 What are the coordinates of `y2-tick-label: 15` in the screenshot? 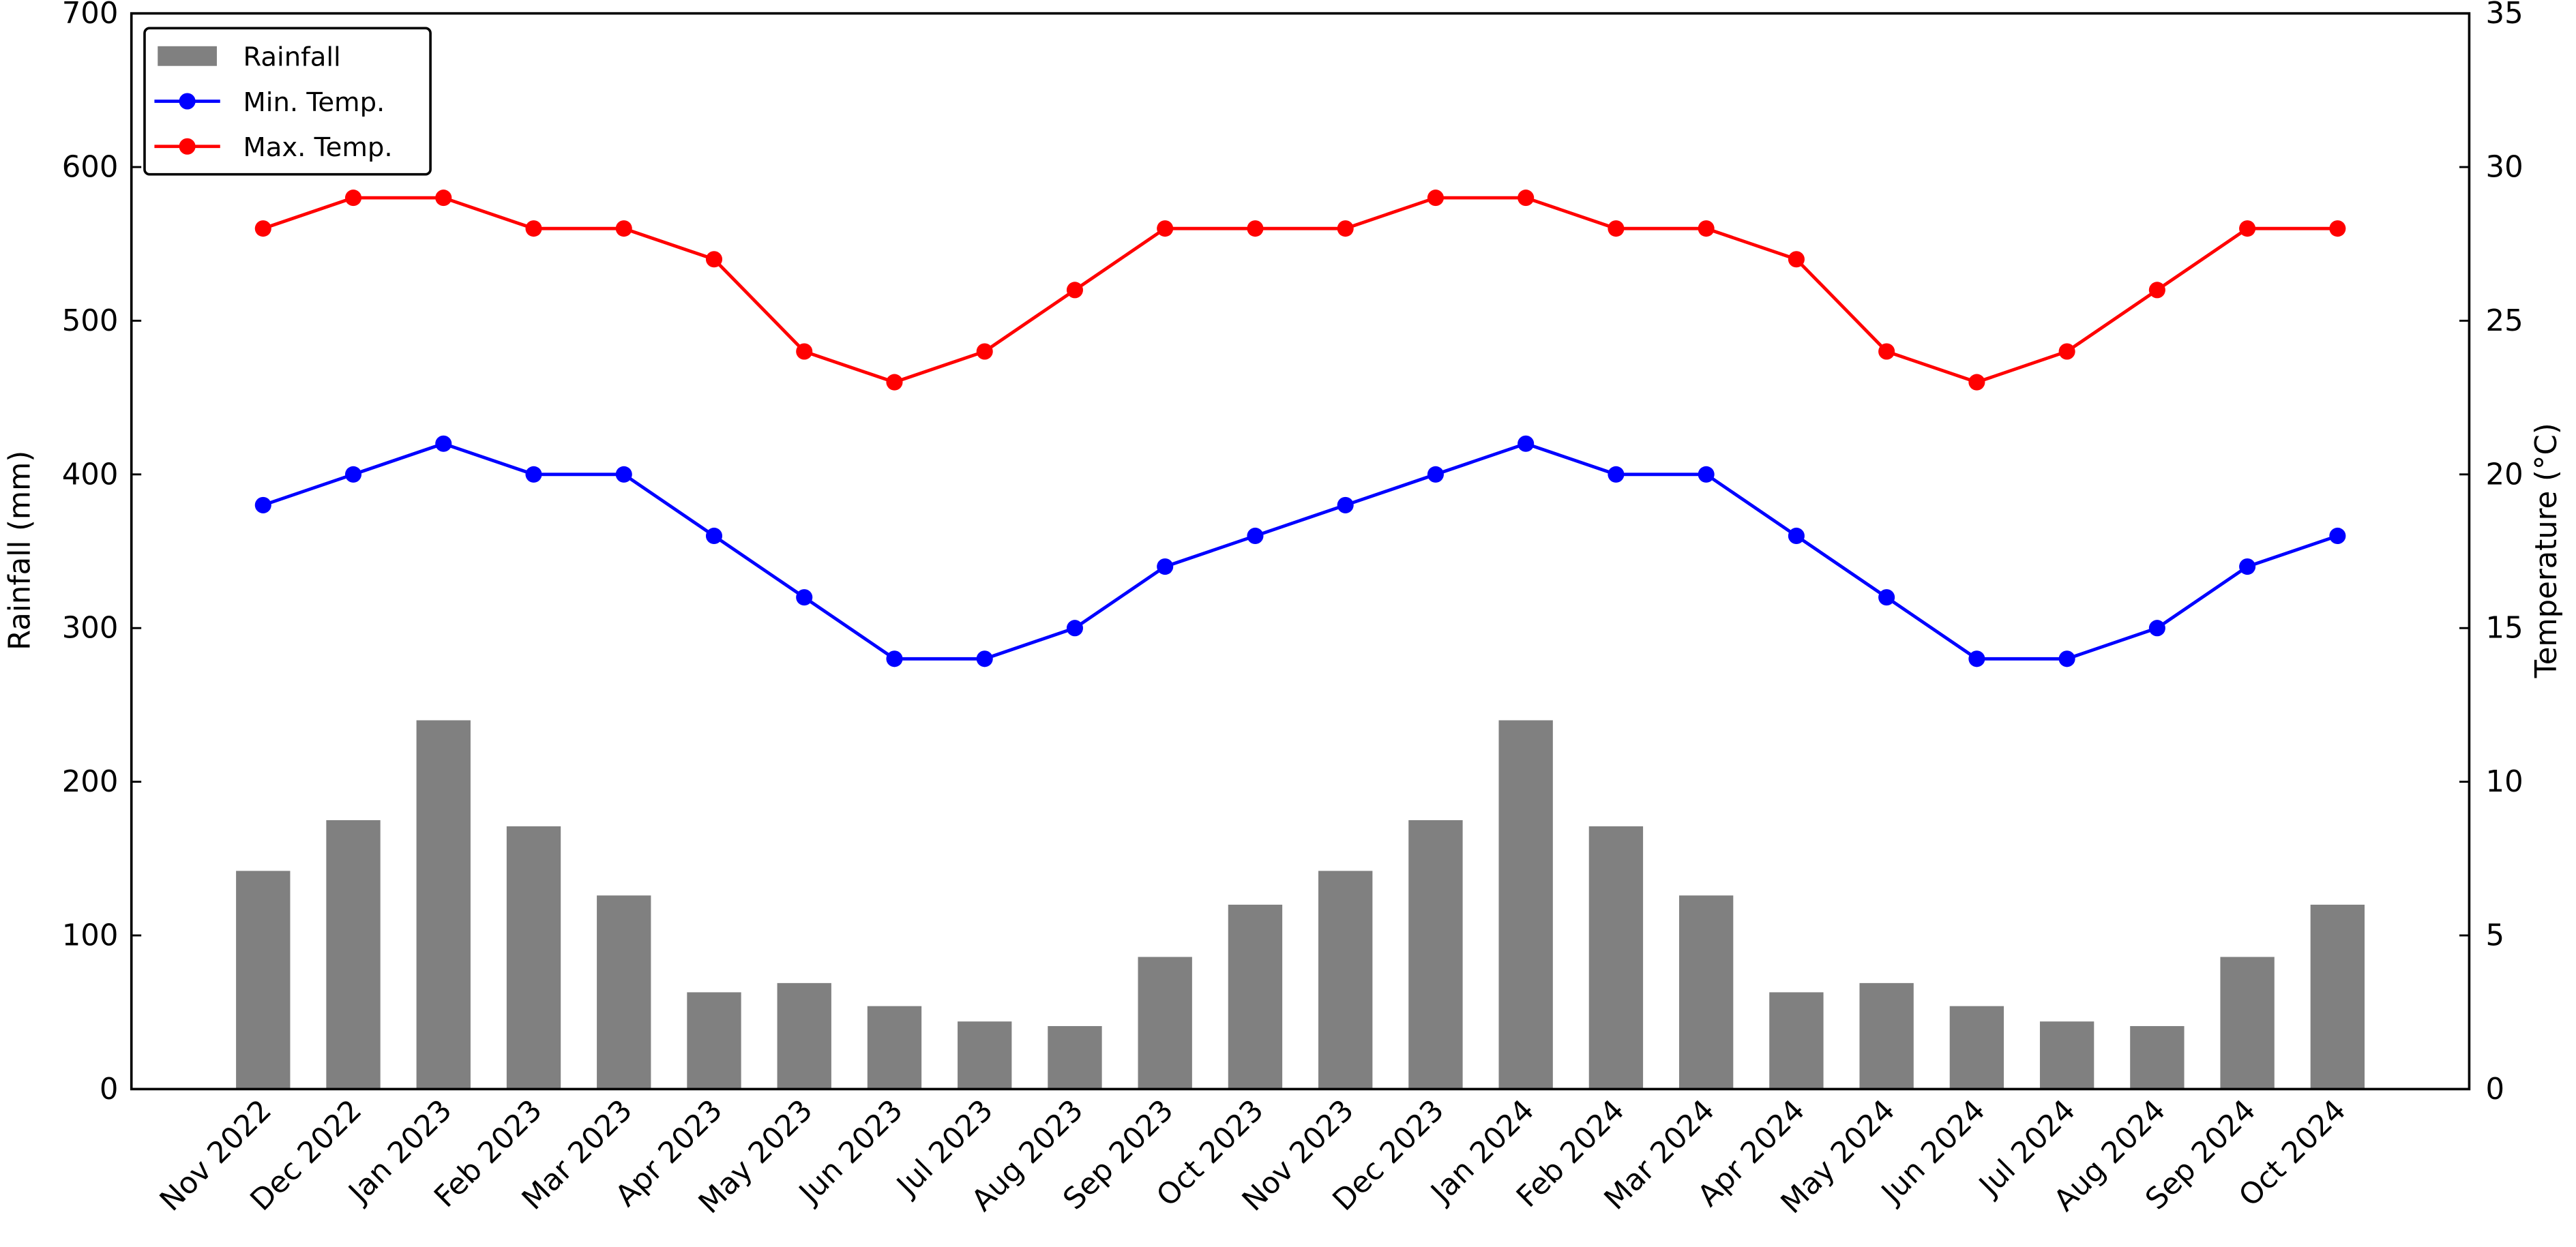 It's located at (2504, 629).